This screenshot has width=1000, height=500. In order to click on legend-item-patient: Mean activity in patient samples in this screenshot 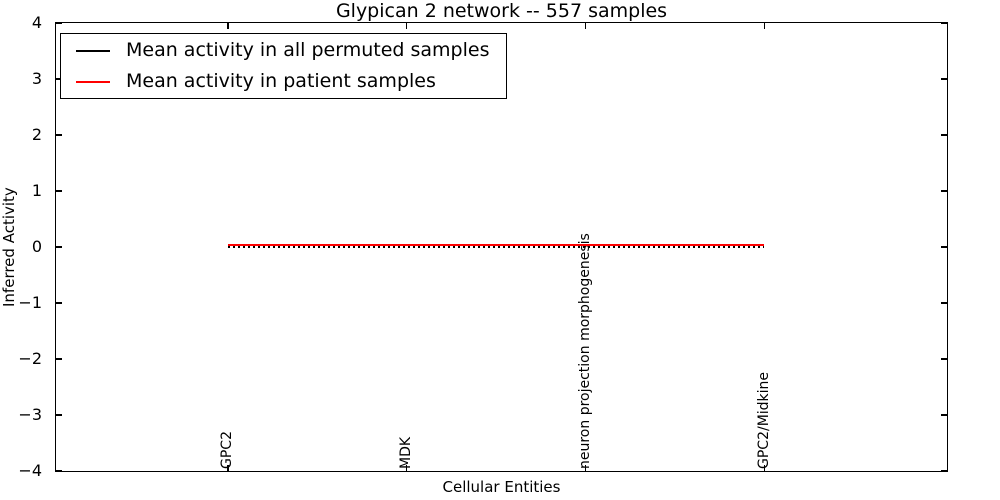, I will do `click(291, 81)`.